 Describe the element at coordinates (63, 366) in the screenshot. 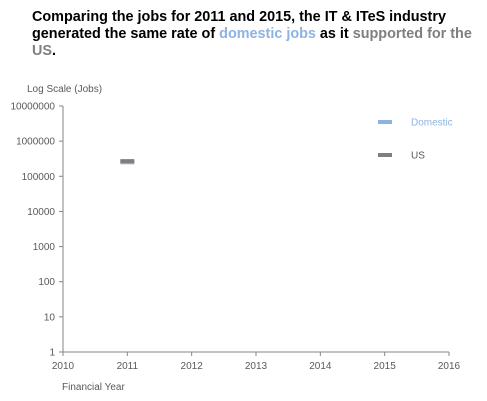

I see `x-tick-label: 2010` at that location.